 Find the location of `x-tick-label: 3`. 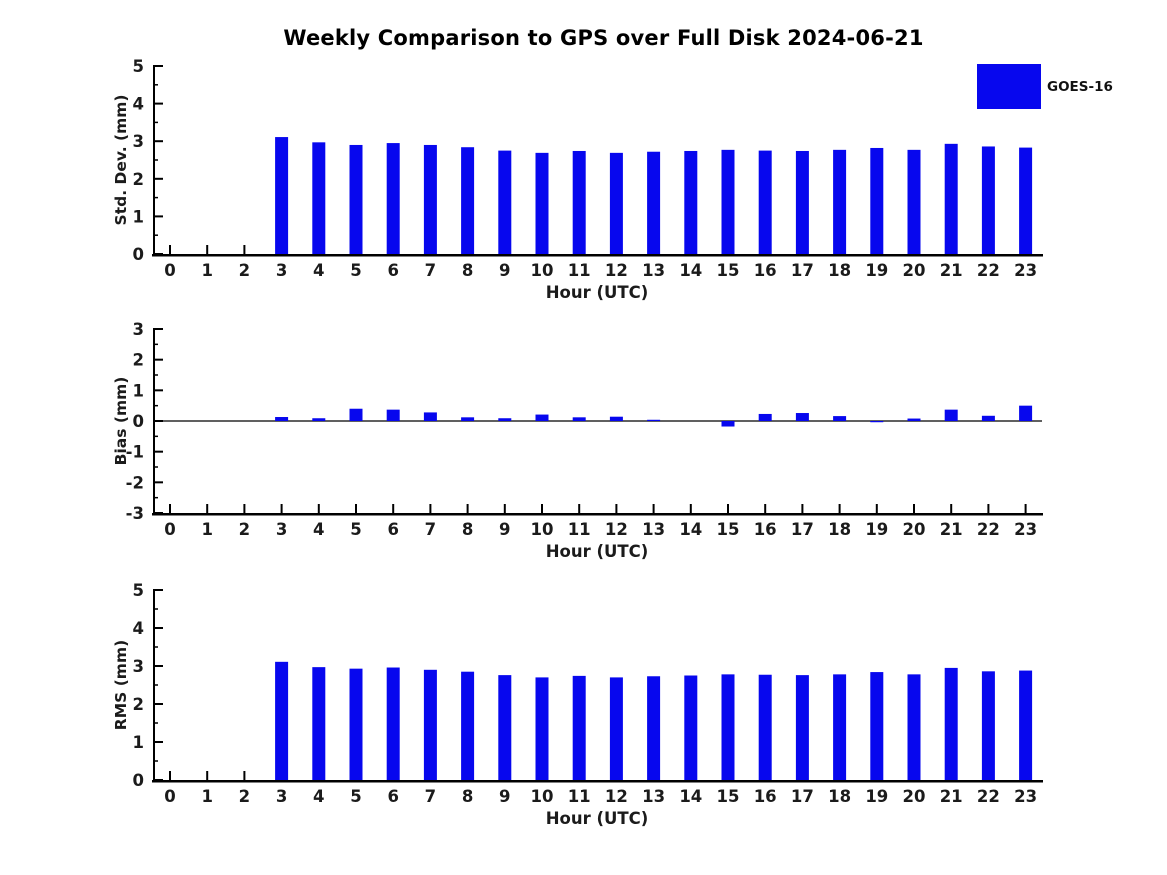

x-tick-label: 3 is located at coordinates (281, 796).